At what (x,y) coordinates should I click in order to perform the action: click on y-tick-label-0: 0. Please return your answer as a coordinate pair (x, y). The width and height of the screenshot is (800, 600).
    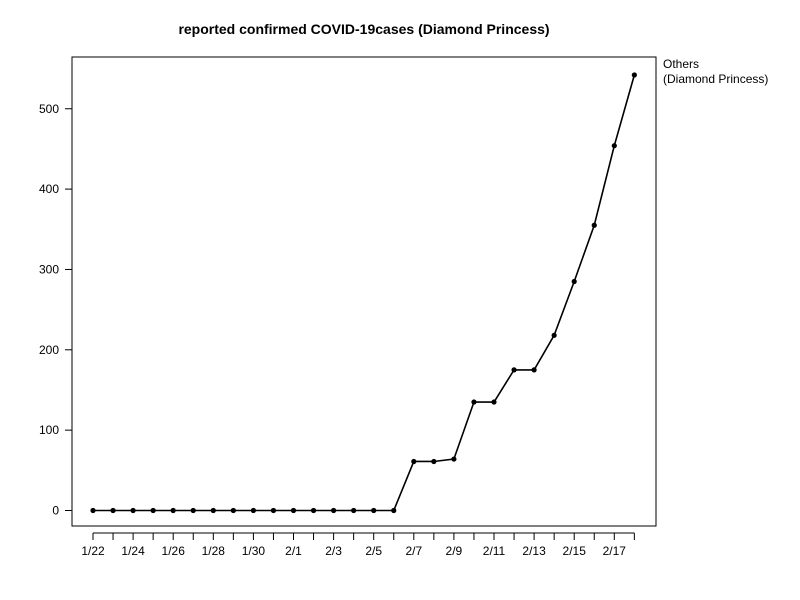
    Looking at the image, I should click on (55, 511).